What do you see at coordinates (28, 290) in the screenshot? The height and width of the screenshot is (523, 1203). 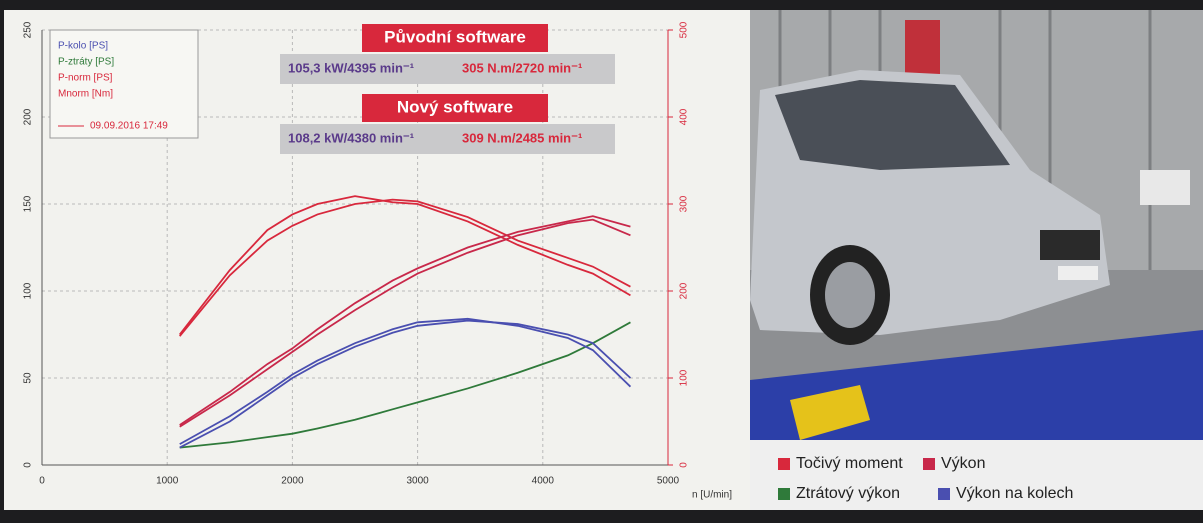 I see `y-tick-label: 100` at bounding box center [28, 290].